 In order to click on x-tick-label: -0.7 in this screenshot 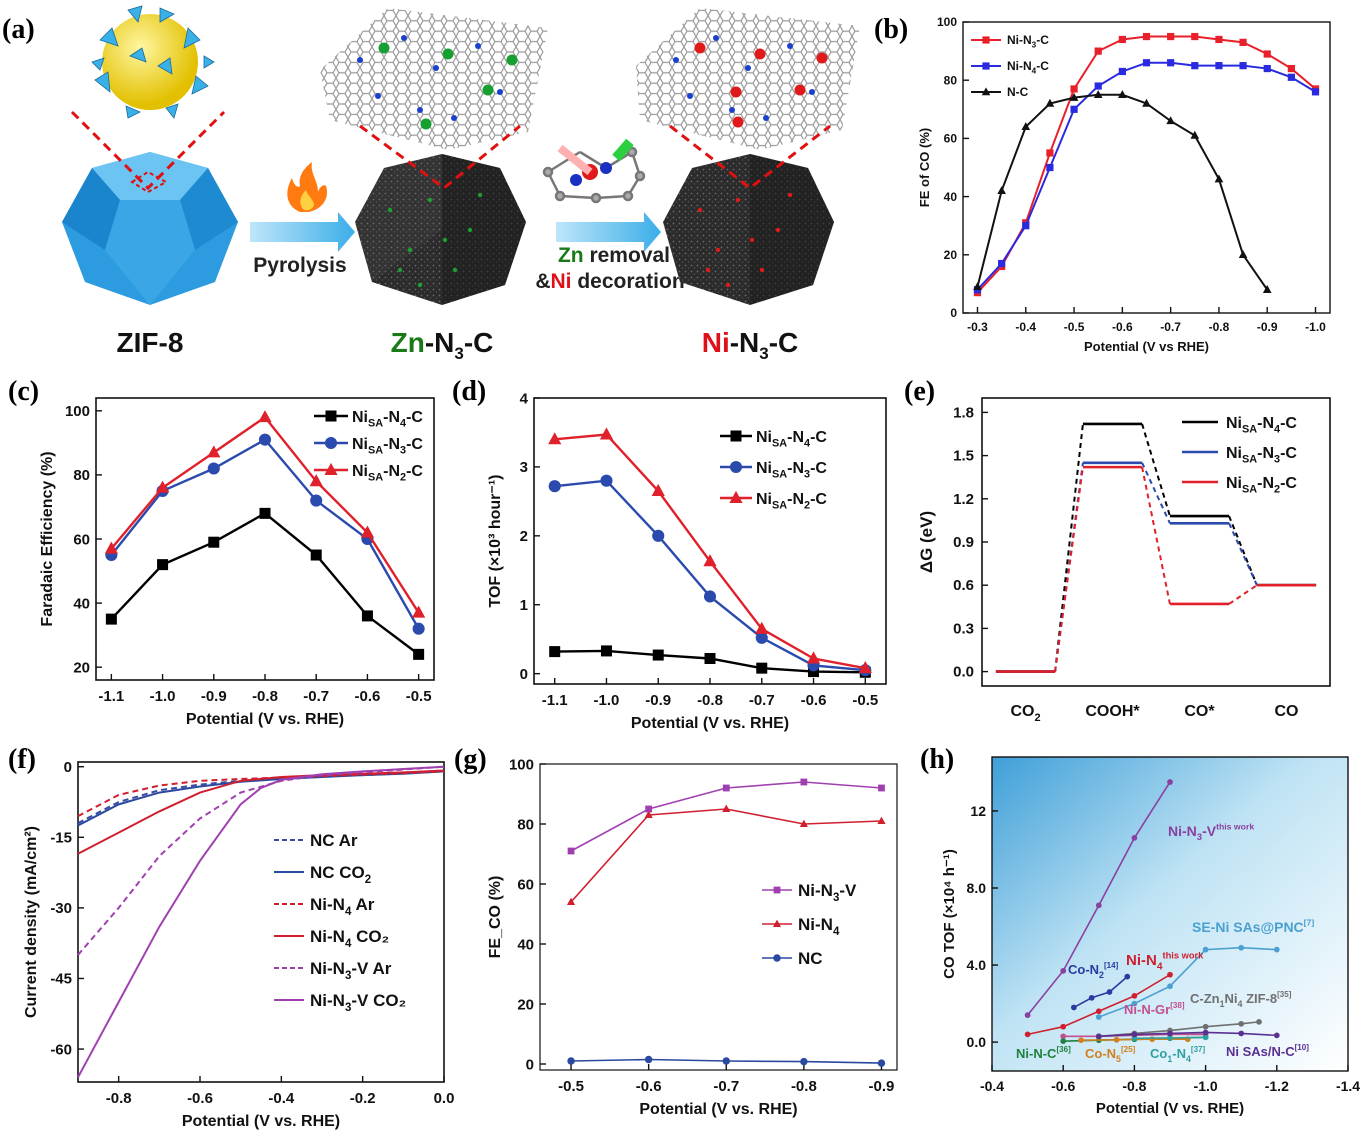, I will do `click(726, 1086)`.